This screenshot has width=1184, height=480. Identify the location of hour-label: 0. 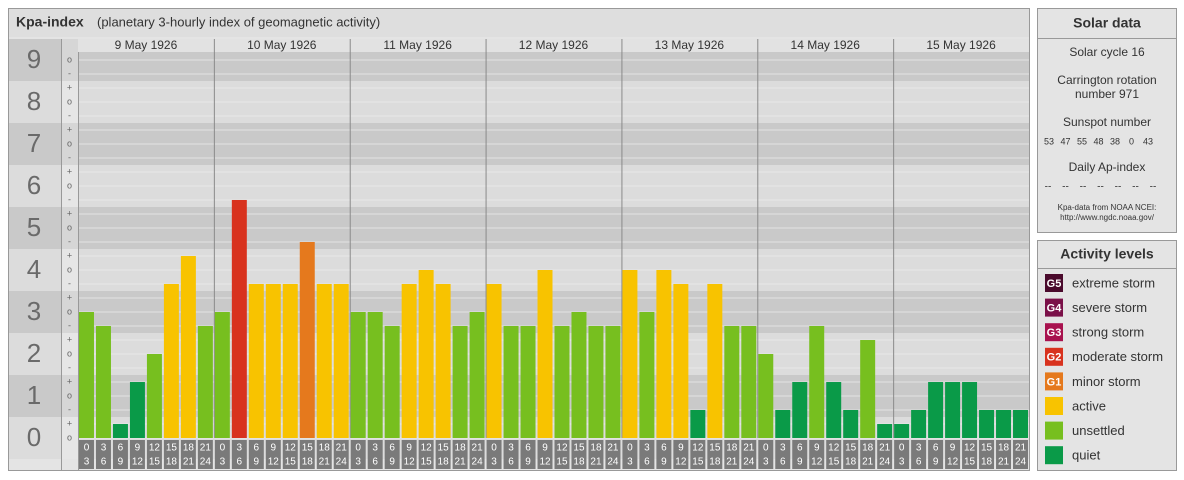
(494, 448).